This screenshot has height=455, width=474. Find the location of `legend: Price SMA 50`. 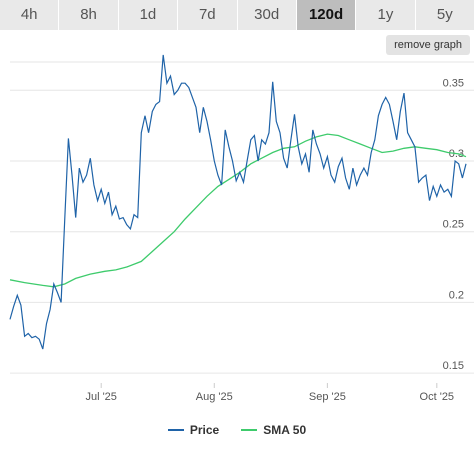

legend: Price SMA 50 is located at coordinates (237, 430).